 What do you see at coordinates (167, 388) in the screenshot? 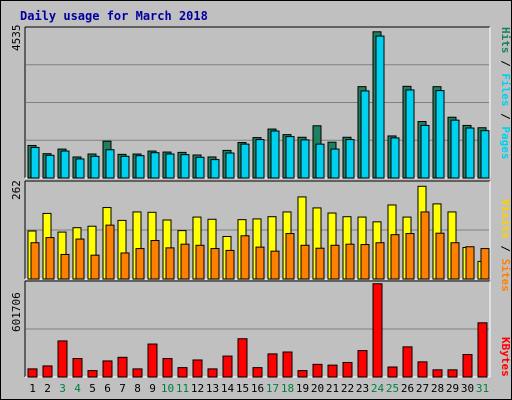
I see `x-tick-label-day-10: 10` at bounding box center [167, 388].